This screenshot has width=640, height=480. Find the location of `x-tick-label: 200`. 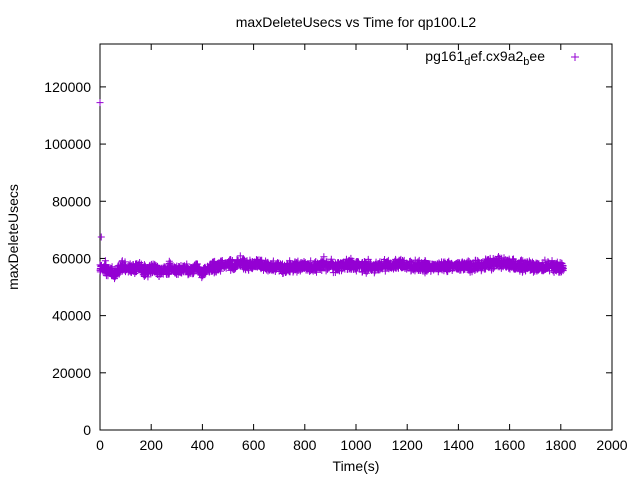

x-tick-label: 200 is located at coordinates (152, 445).